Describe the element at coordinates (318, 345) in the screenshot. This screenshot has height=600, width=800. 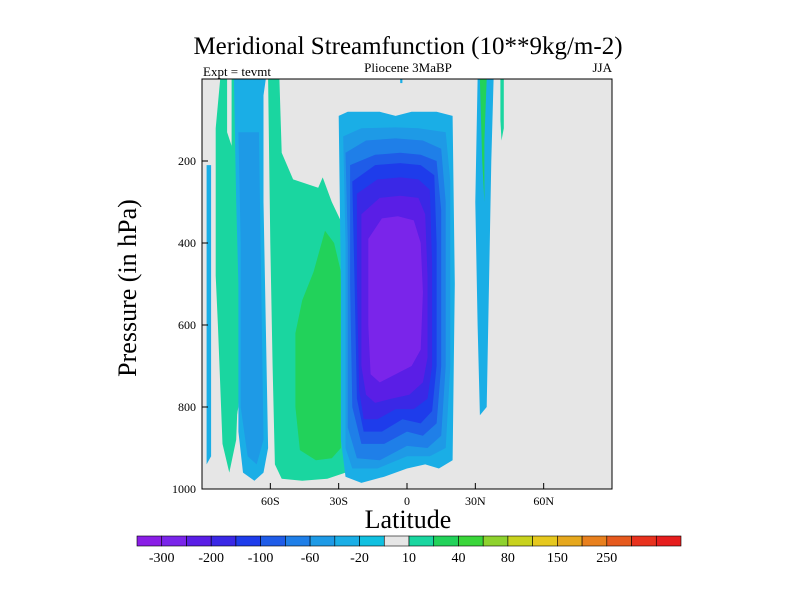
I see `contour-region-ferrel-cell-south-inner` at that location.